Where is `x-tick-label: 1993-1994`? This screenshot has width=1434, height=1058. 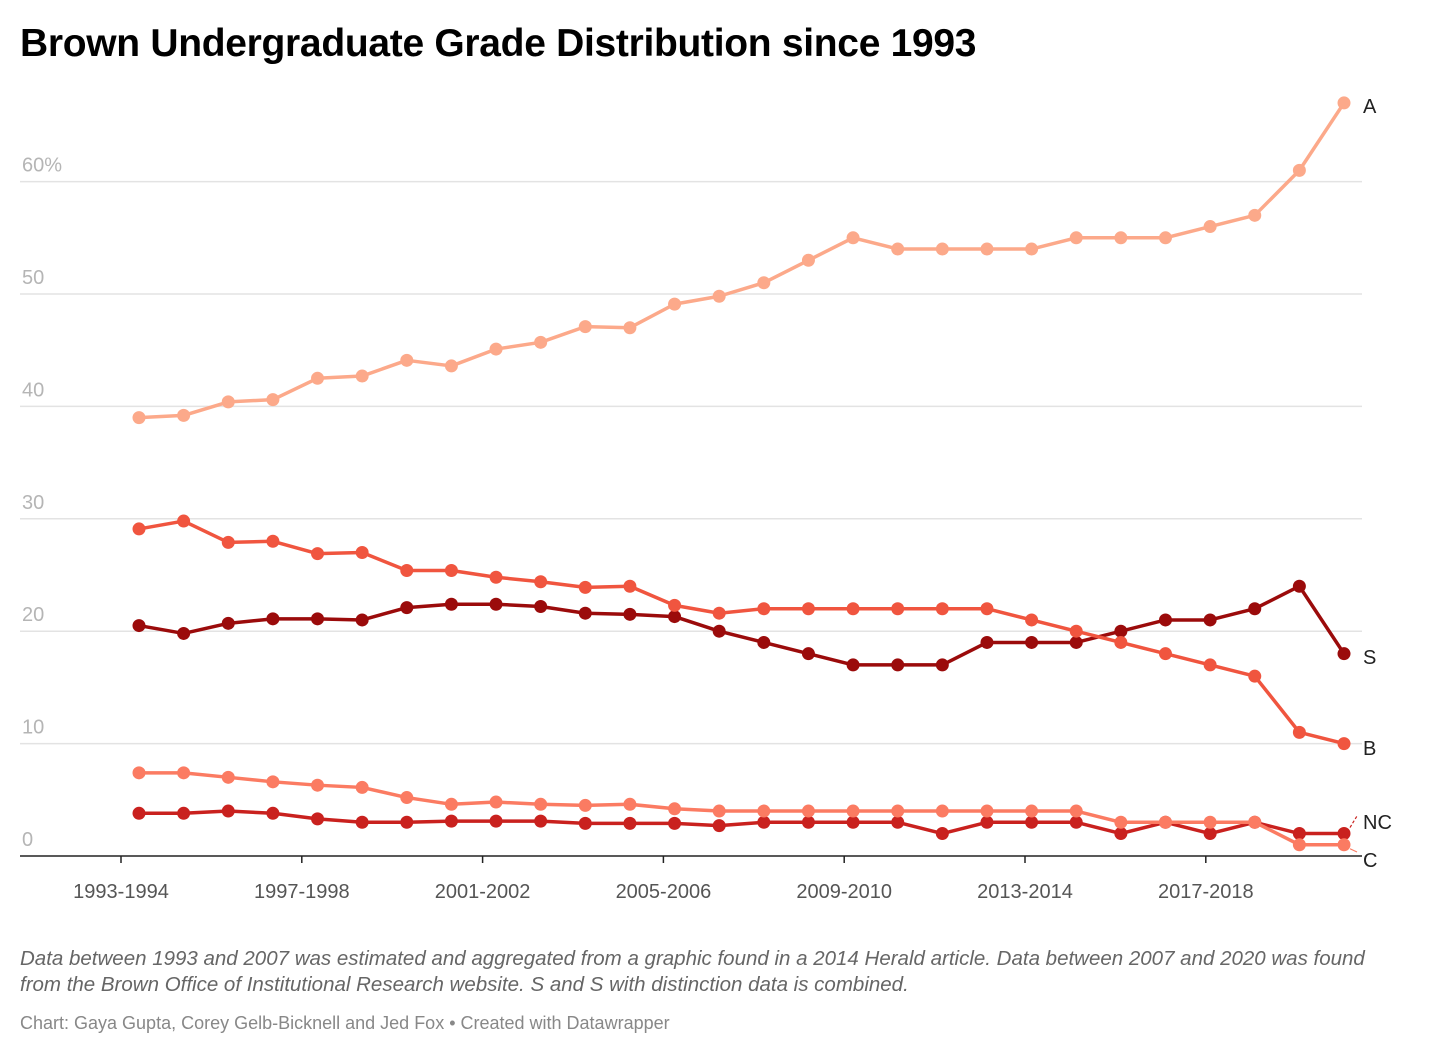 x-tick-label: 1993-1994 is located at coordinates (121, 892).